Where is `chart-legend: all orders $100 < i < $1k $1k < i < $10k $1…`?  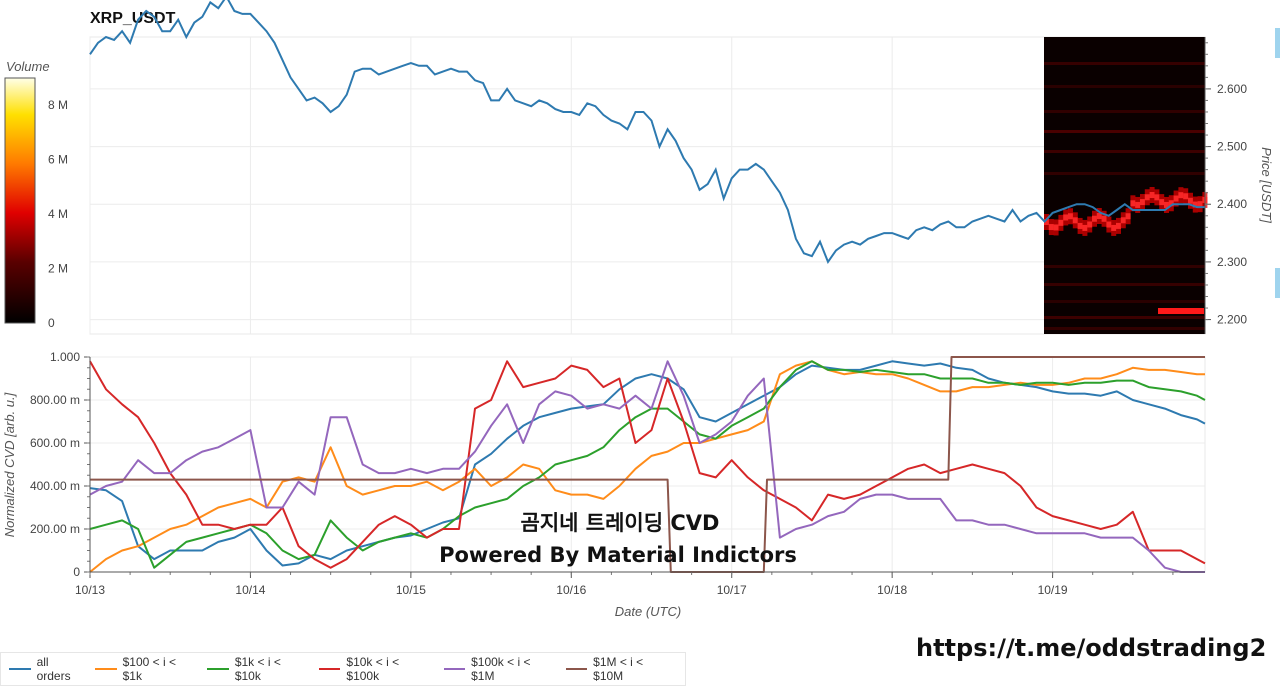
chart-legend: all orders $100 < i < $1k $1k < i < $10k $1… is located at coordinates (343, 669).